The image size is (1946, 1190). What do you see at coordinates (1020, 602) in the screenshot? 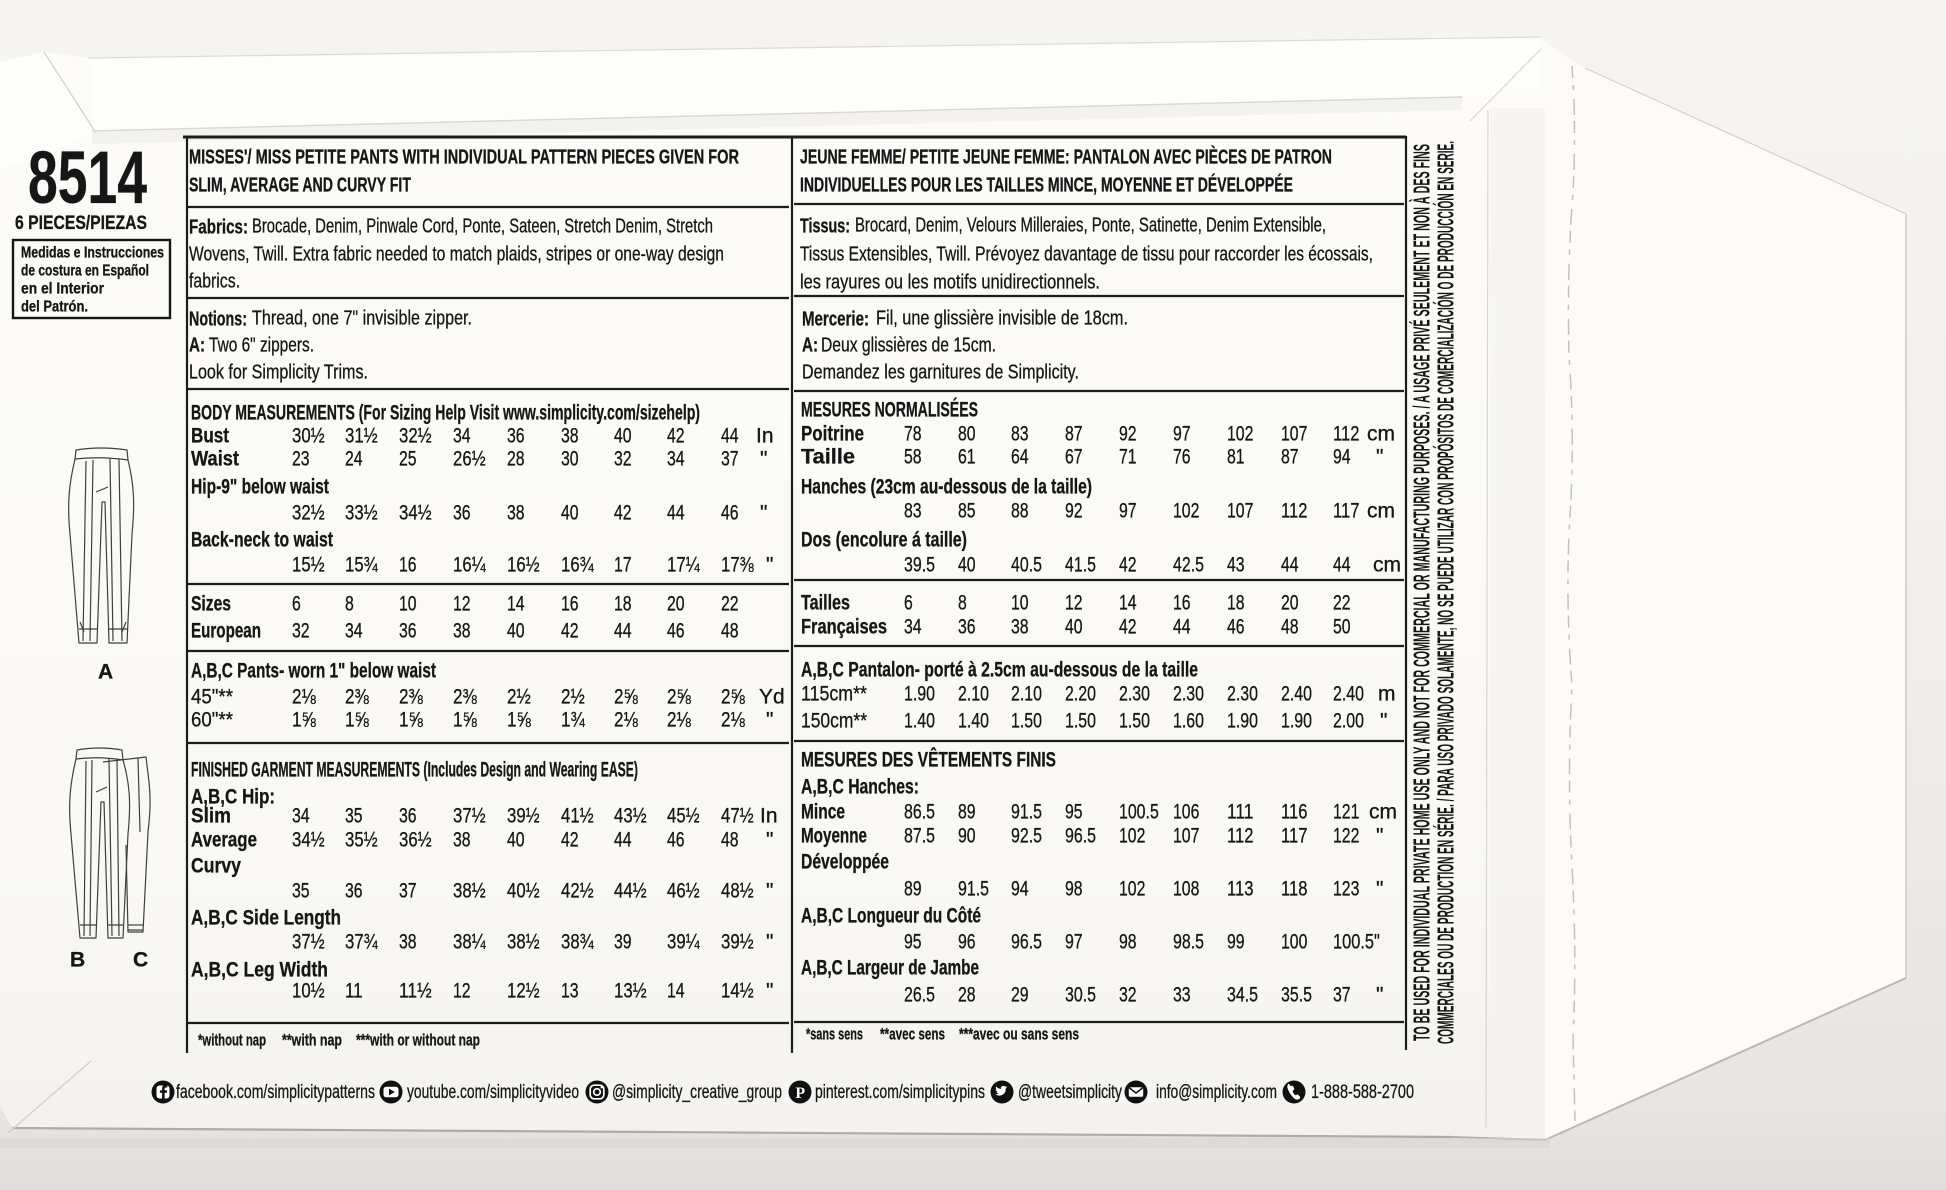
I see `svg-text: 10` at bounding box center [1020, 602].